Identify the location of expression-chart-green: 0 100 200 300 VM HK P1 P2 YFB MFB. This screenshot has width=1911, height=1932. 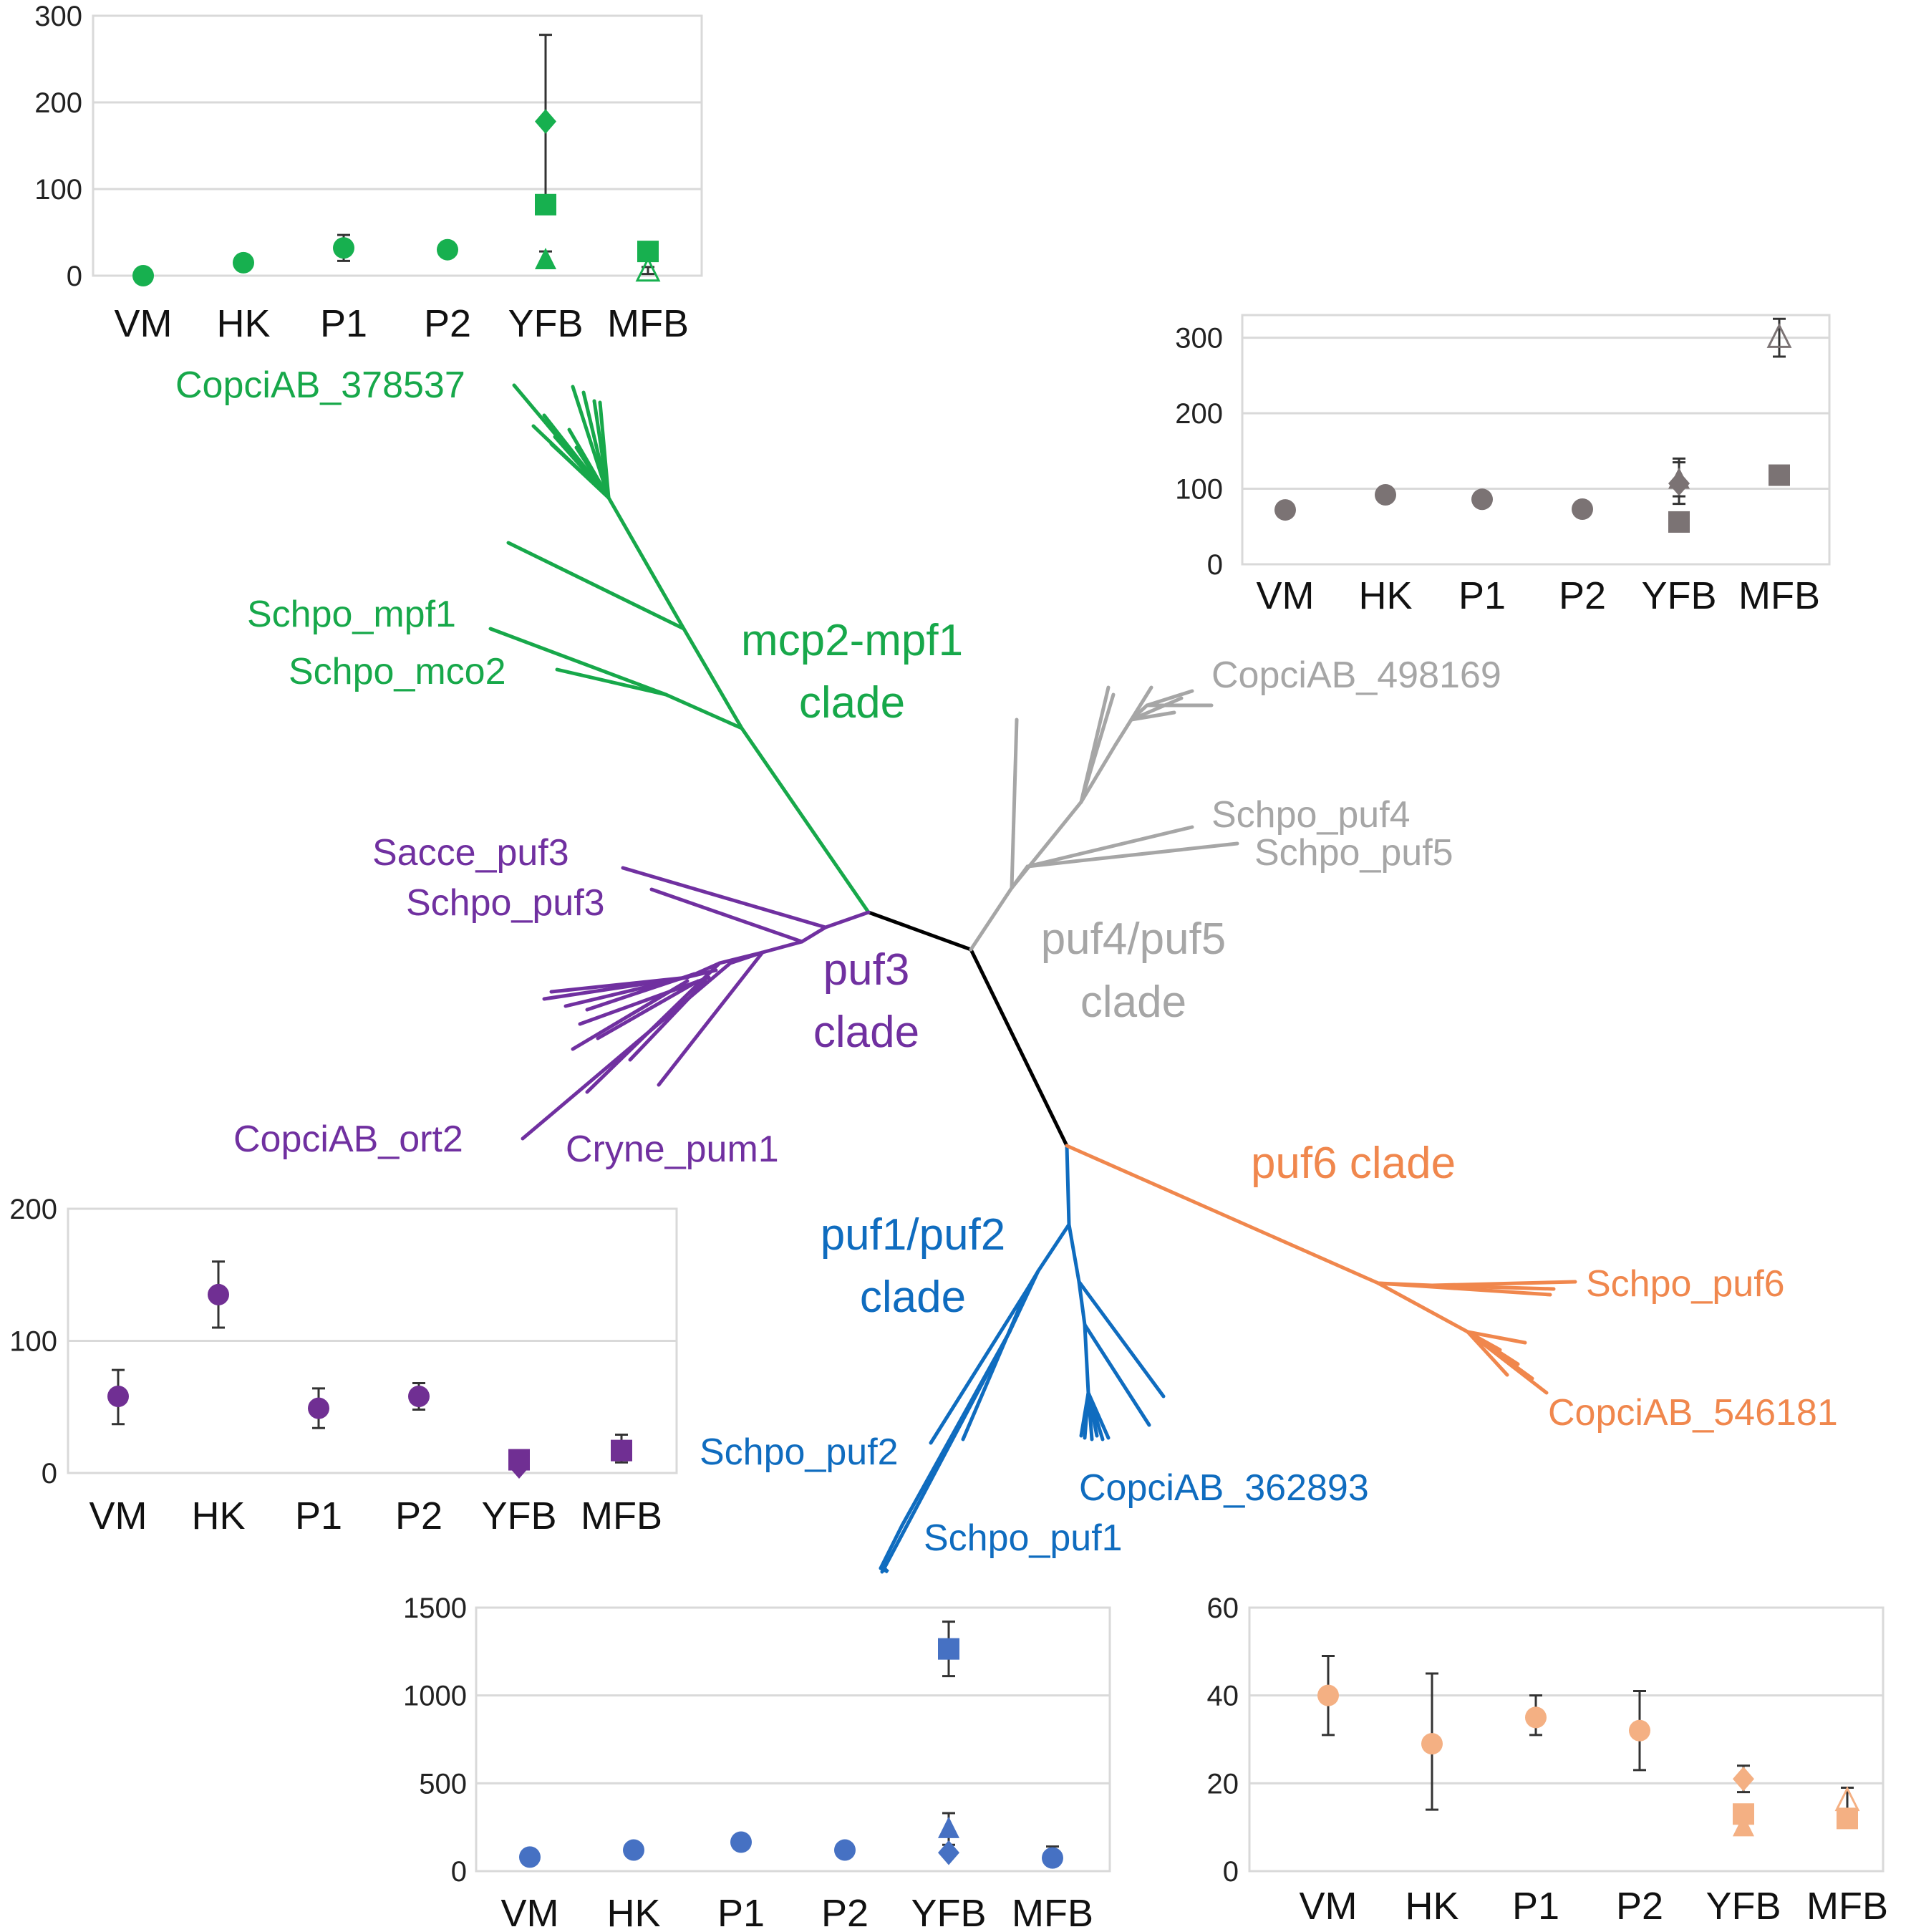
(368, 173).